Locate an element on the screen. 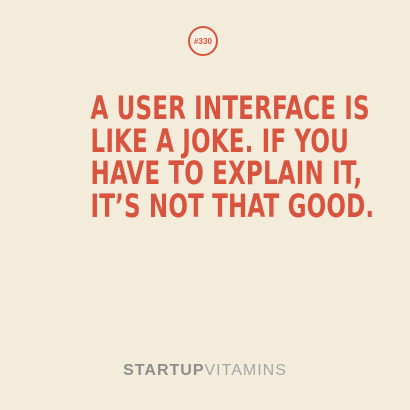  brand-logo: STARTUPVITAMINS is located at coordinates (205, 371).